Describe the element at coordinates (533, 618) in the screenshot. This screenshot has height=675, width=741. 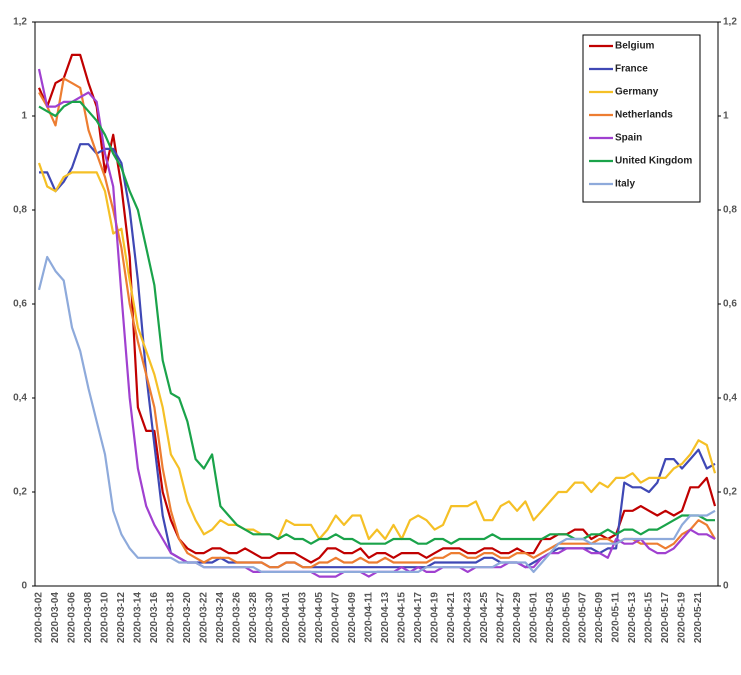
I see `x-tick-label: 2020-05-01` at that location.